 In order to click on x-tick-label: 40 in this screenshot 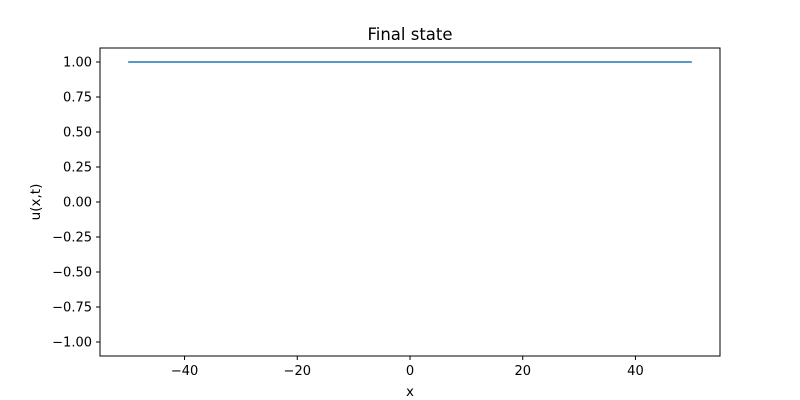, I will do `click(635, 371)`.